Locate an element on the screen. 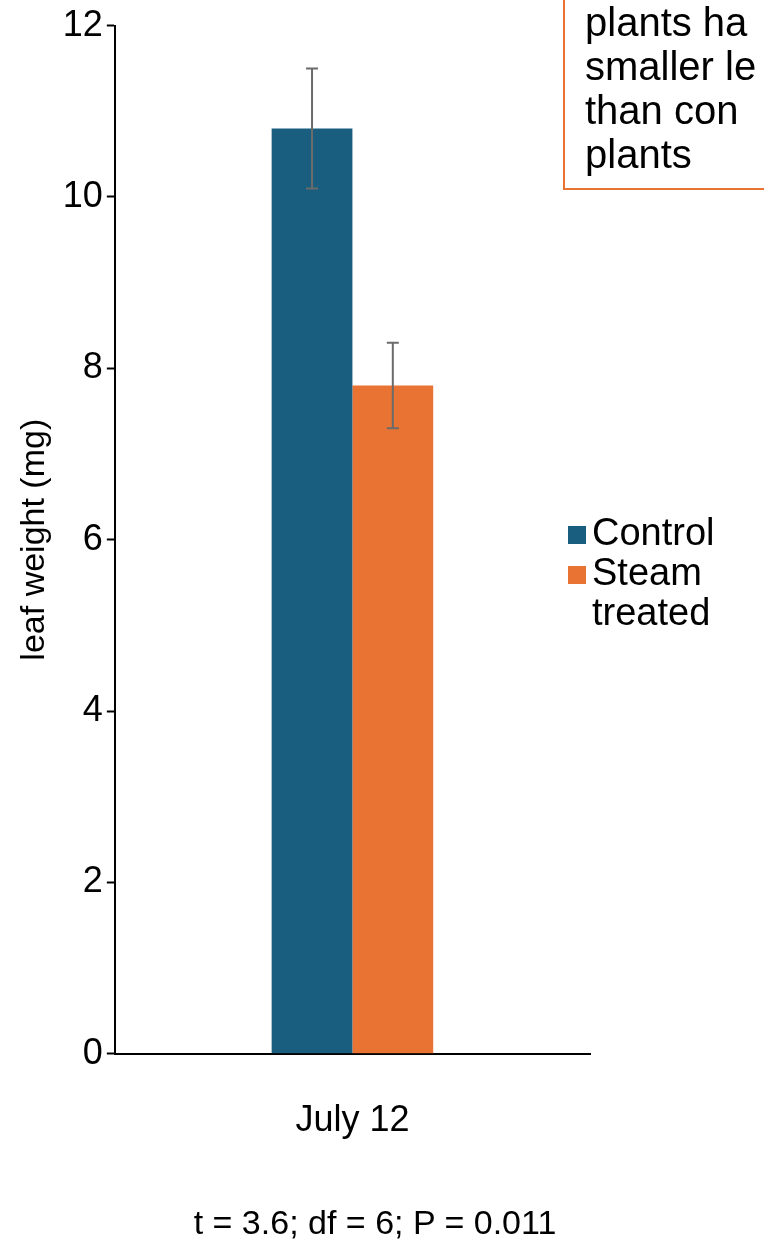  y-tick-label: 10 is located at coordinates (82, 194).